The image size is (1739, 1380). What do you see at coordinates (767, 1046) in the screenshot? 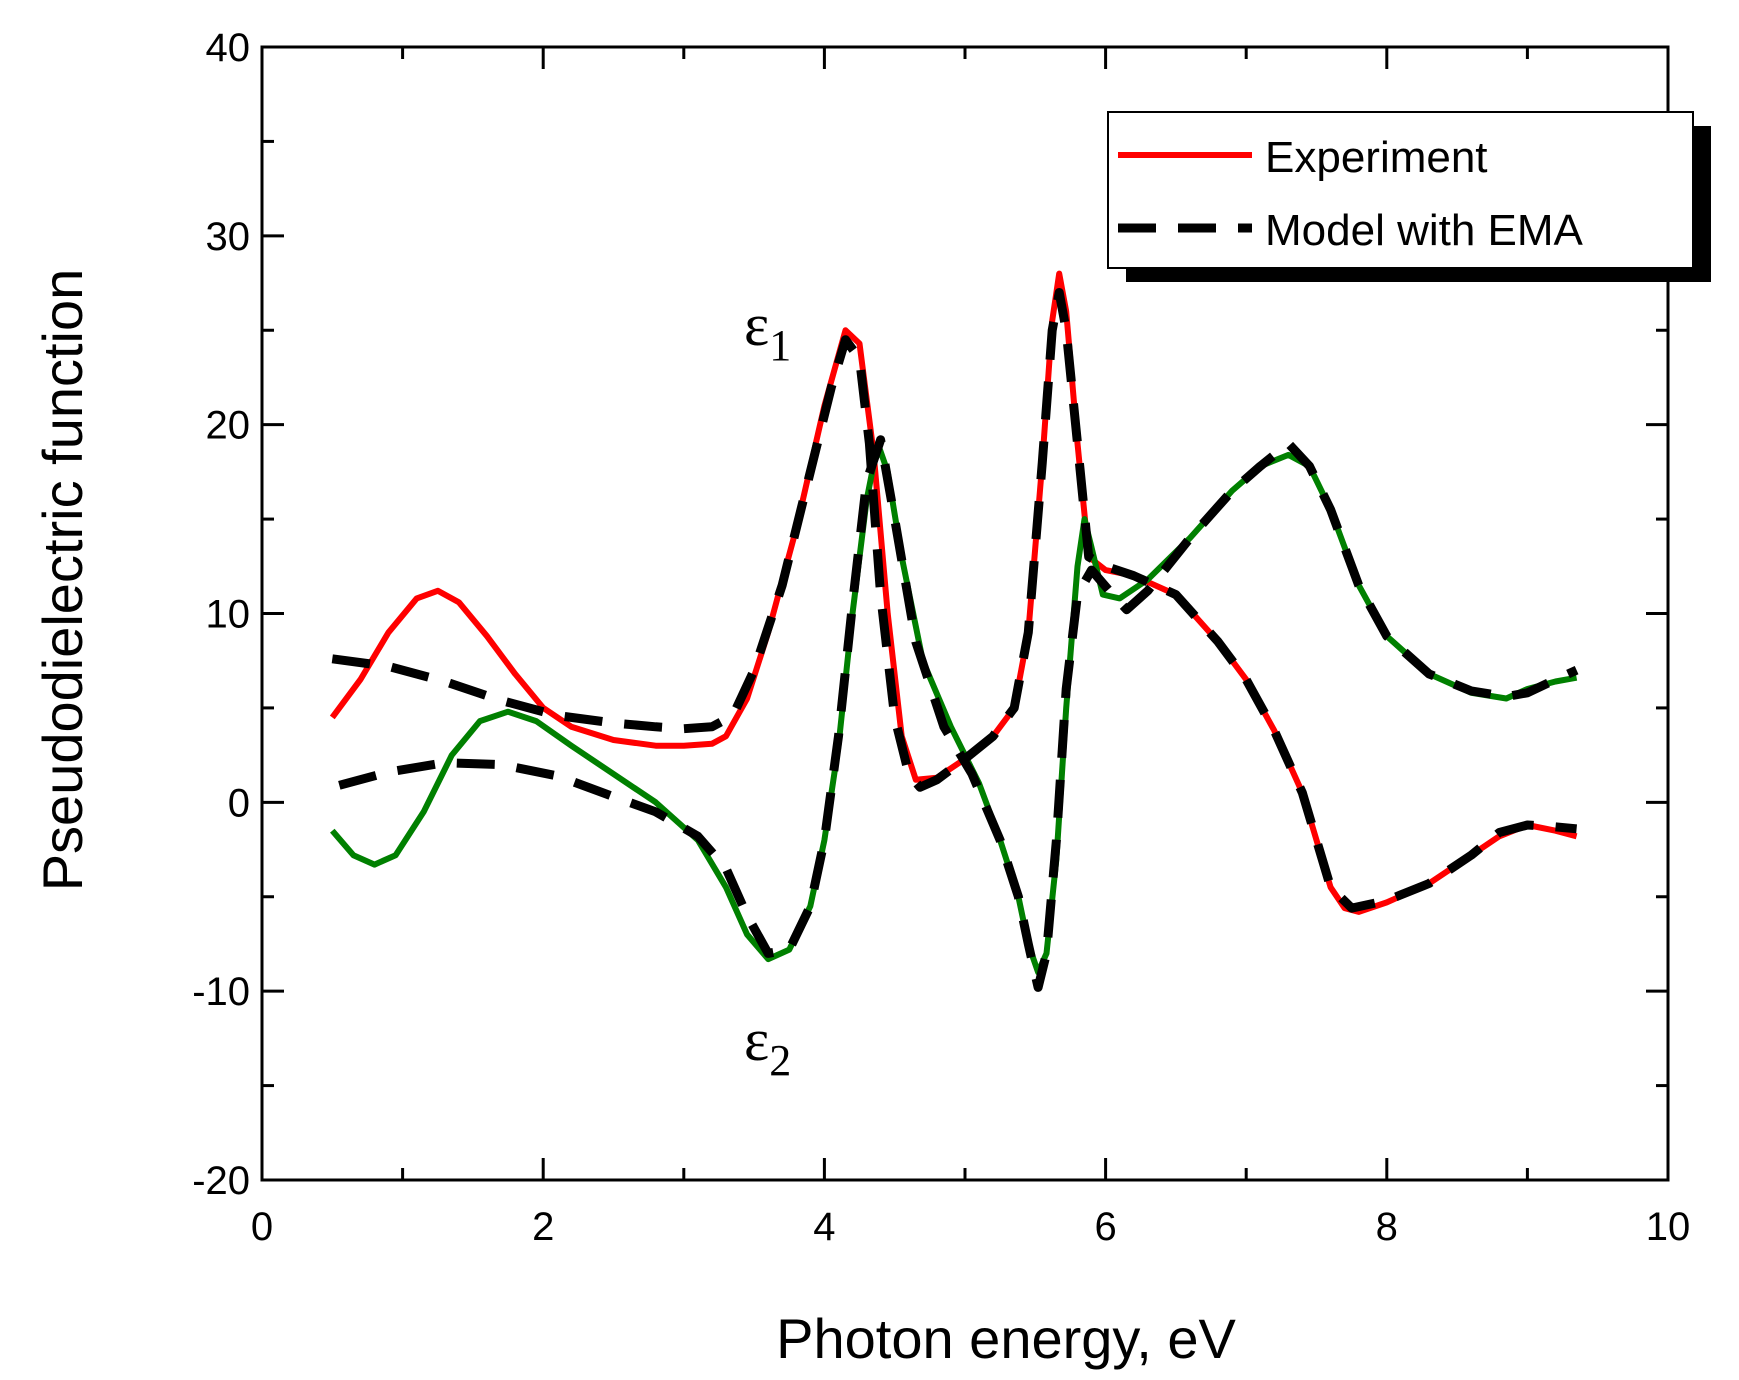
I see `epsilon-2-label: ε2` at bounding box center [767, 1046].